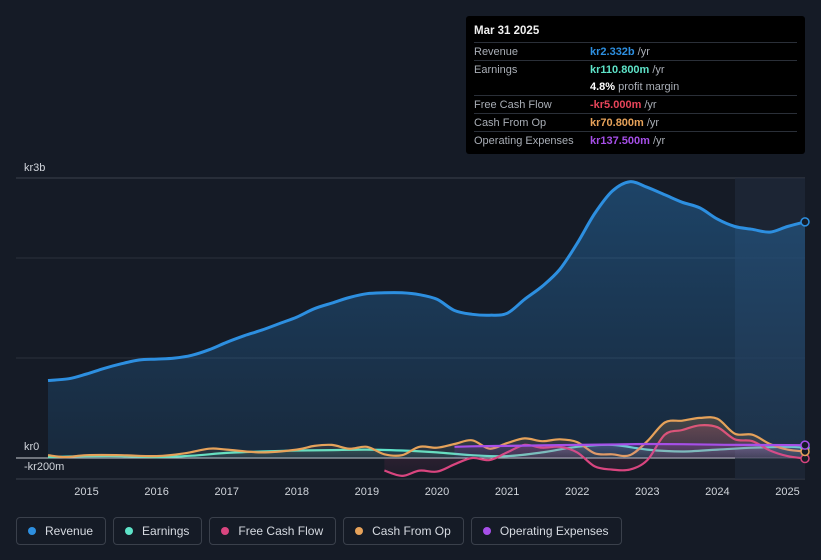 This screenshot has width=821, height=560. I want to click on tooltip-row-label: Free Cash Flow, so click(513, 104).